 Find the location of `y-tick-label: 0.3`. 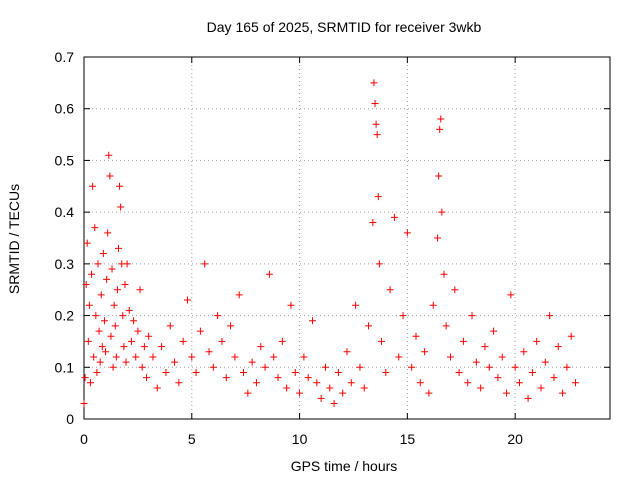

y-tick-label: 0.3 is located at coordinates (65, 264).